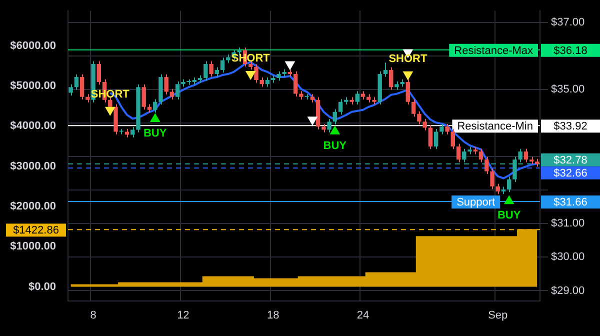 The width and height of the screenshot is (600, 336). What do you see at coordinates (408, 58) in the screenshot?
I see `data-label: SHORT` at bounding box center [408, 58].